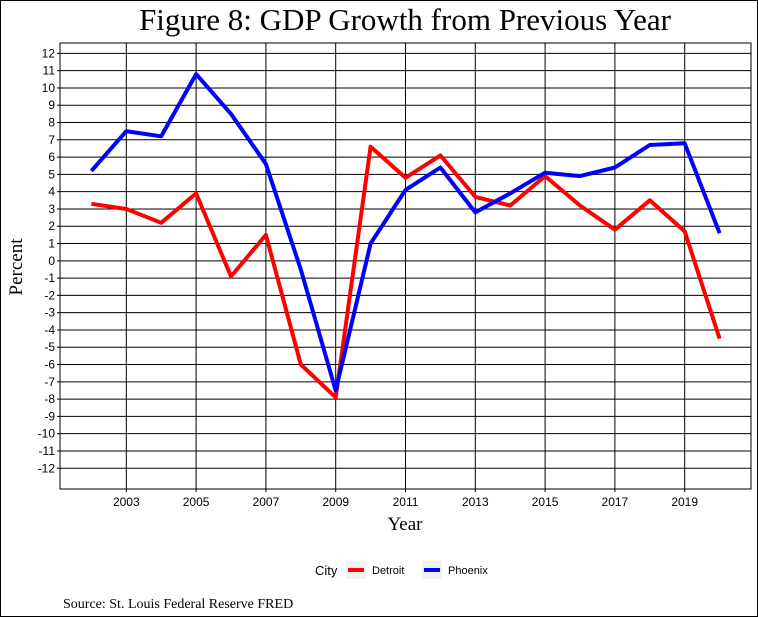  What do you see at coordinates (49, 88) in the screenshot?
I see `y-tick-label: 10` at bounding box center [49, 88].